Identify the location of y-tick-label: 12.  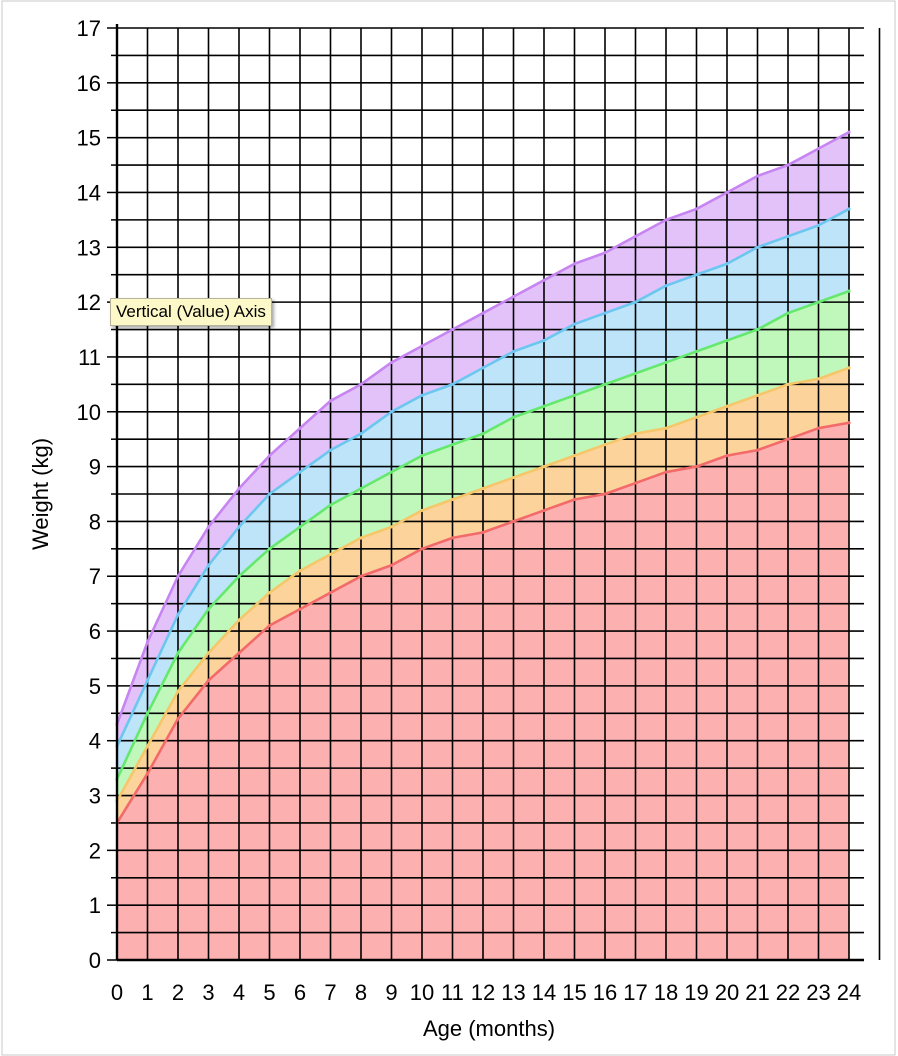
(89, 302).